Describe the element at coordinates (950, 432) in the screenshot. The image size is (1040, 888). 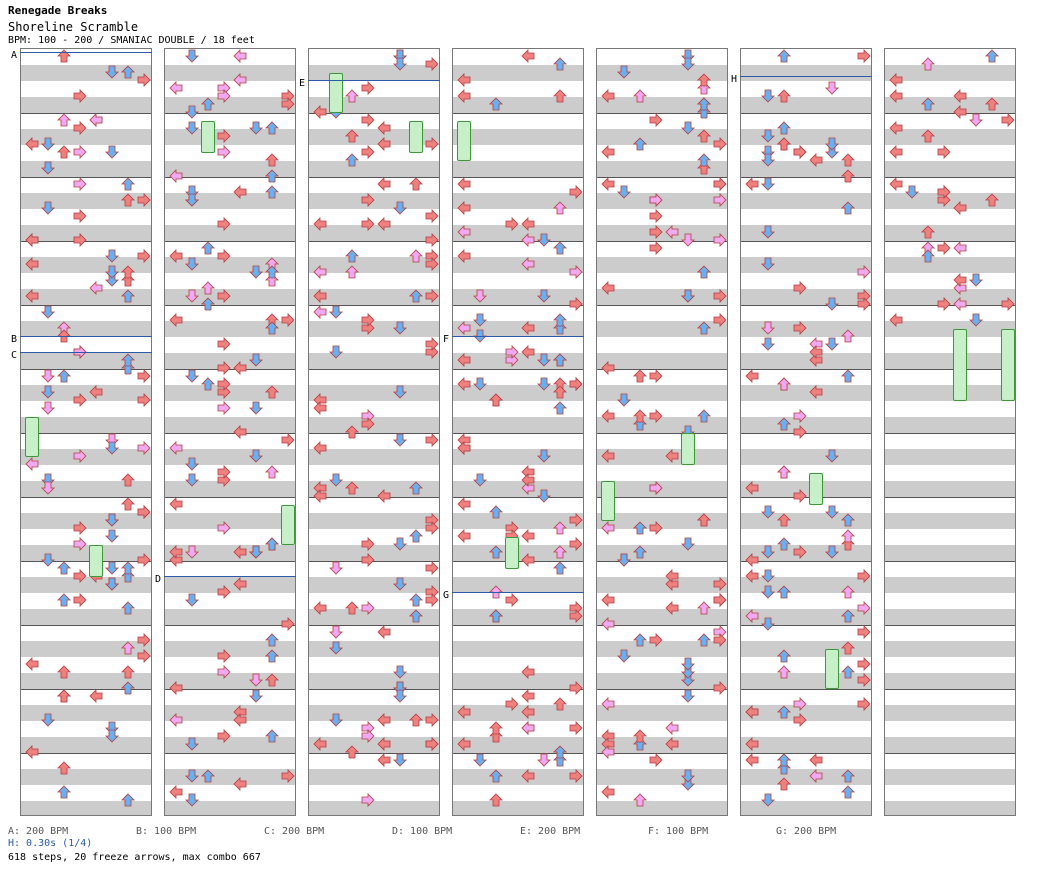
I see `chart-column` at that location.